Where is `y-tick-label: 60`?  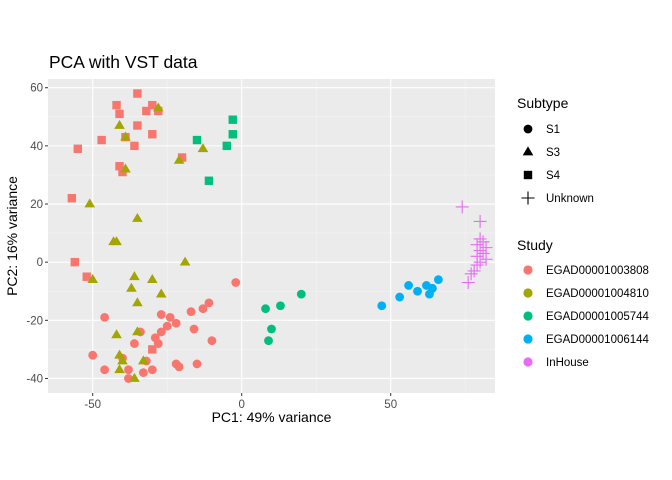
y-tick-label: 60 is located at coordinates (36, 89).